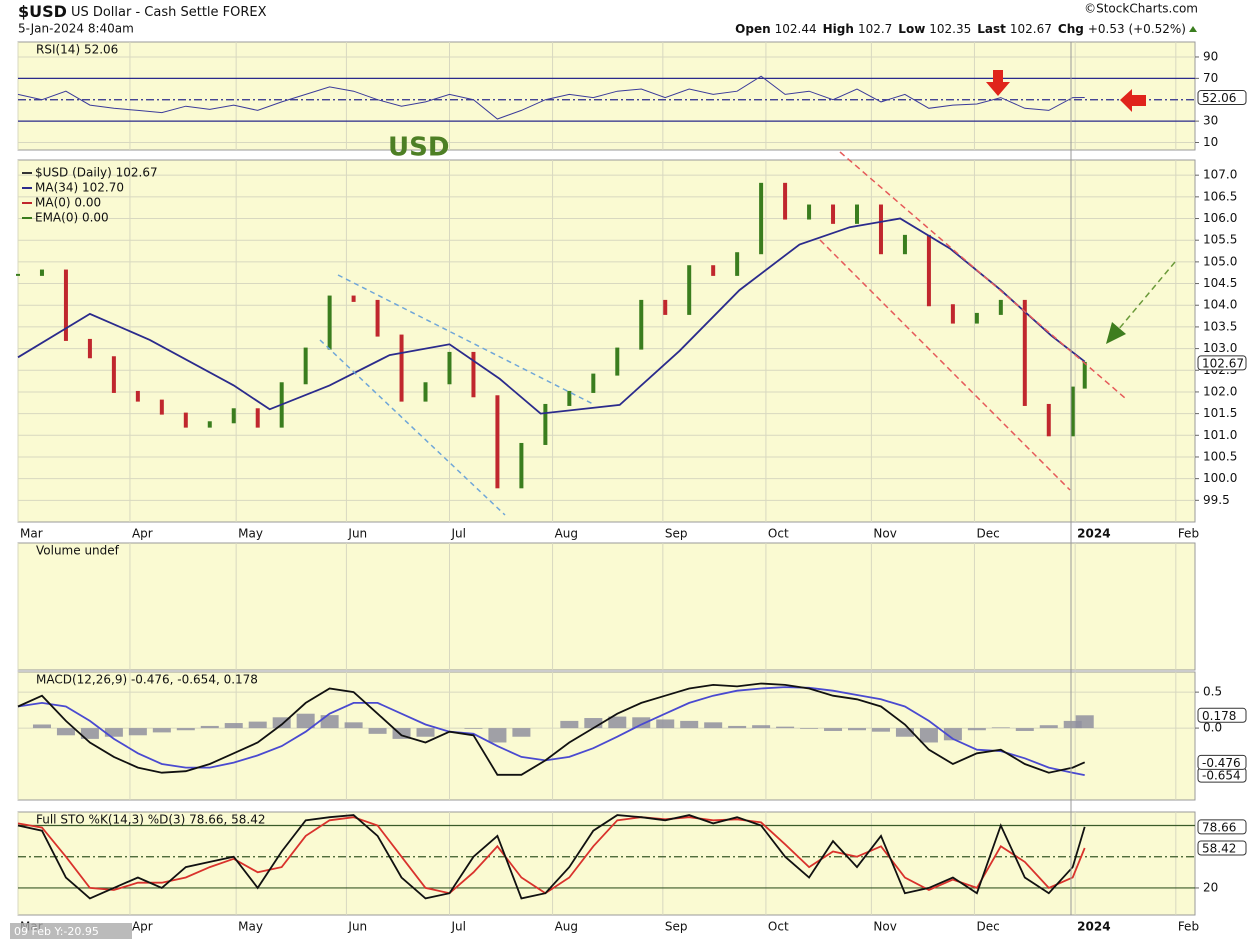 The width and height of the screenshot is (1257, 939). I want to click on y-tick-label: 104.0, so click(1220, 305).